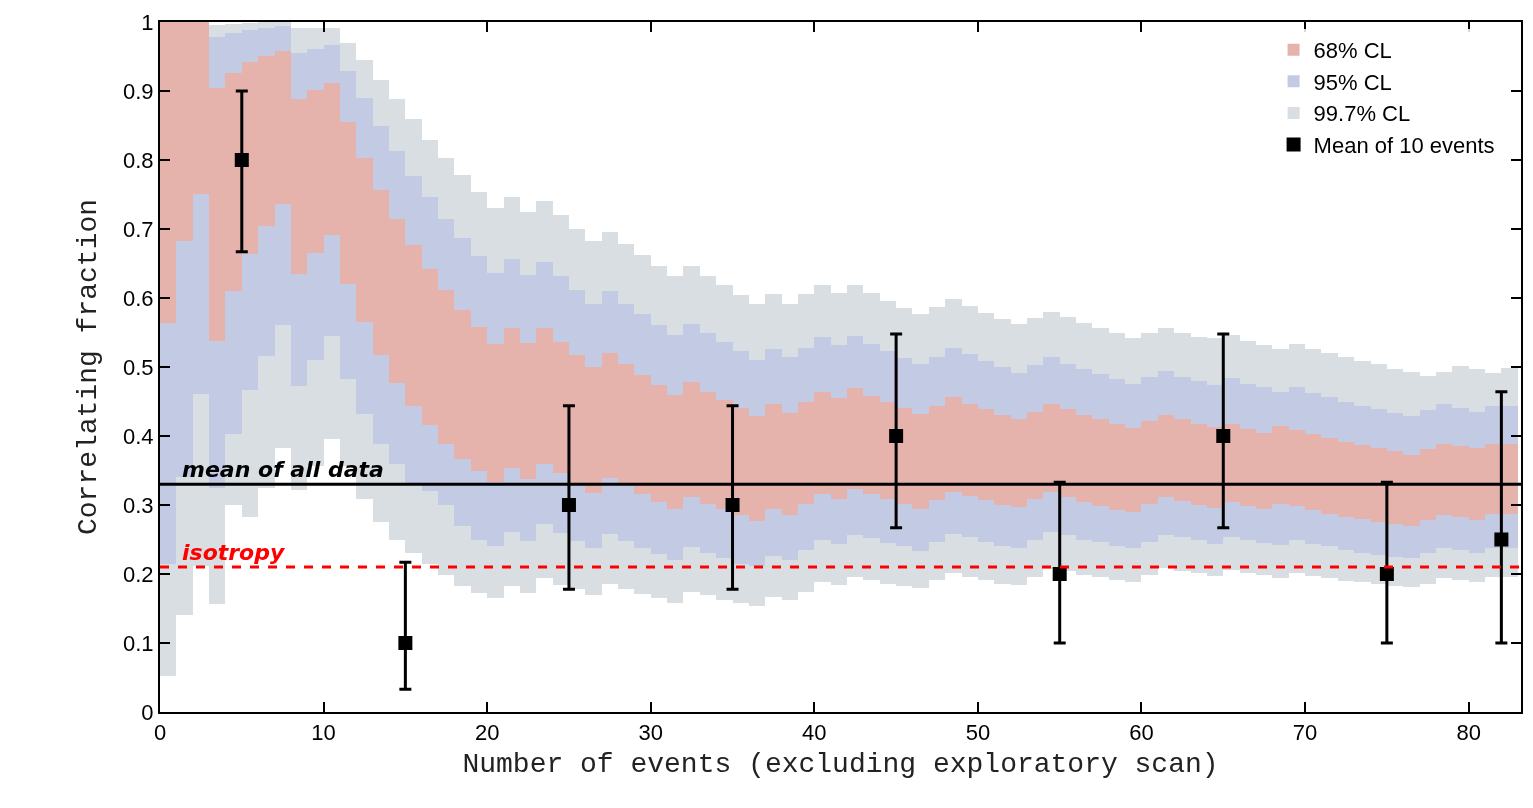  What do you see at coordinates (138, 505) in the screenshot?
I see `y-tick-label: 0.3` at bounding box center [138, 505].